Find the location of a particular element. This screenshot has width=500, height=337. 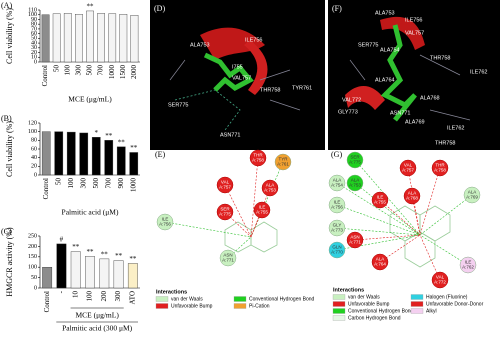

significance-mark: * is located at coordinates (97, 133).